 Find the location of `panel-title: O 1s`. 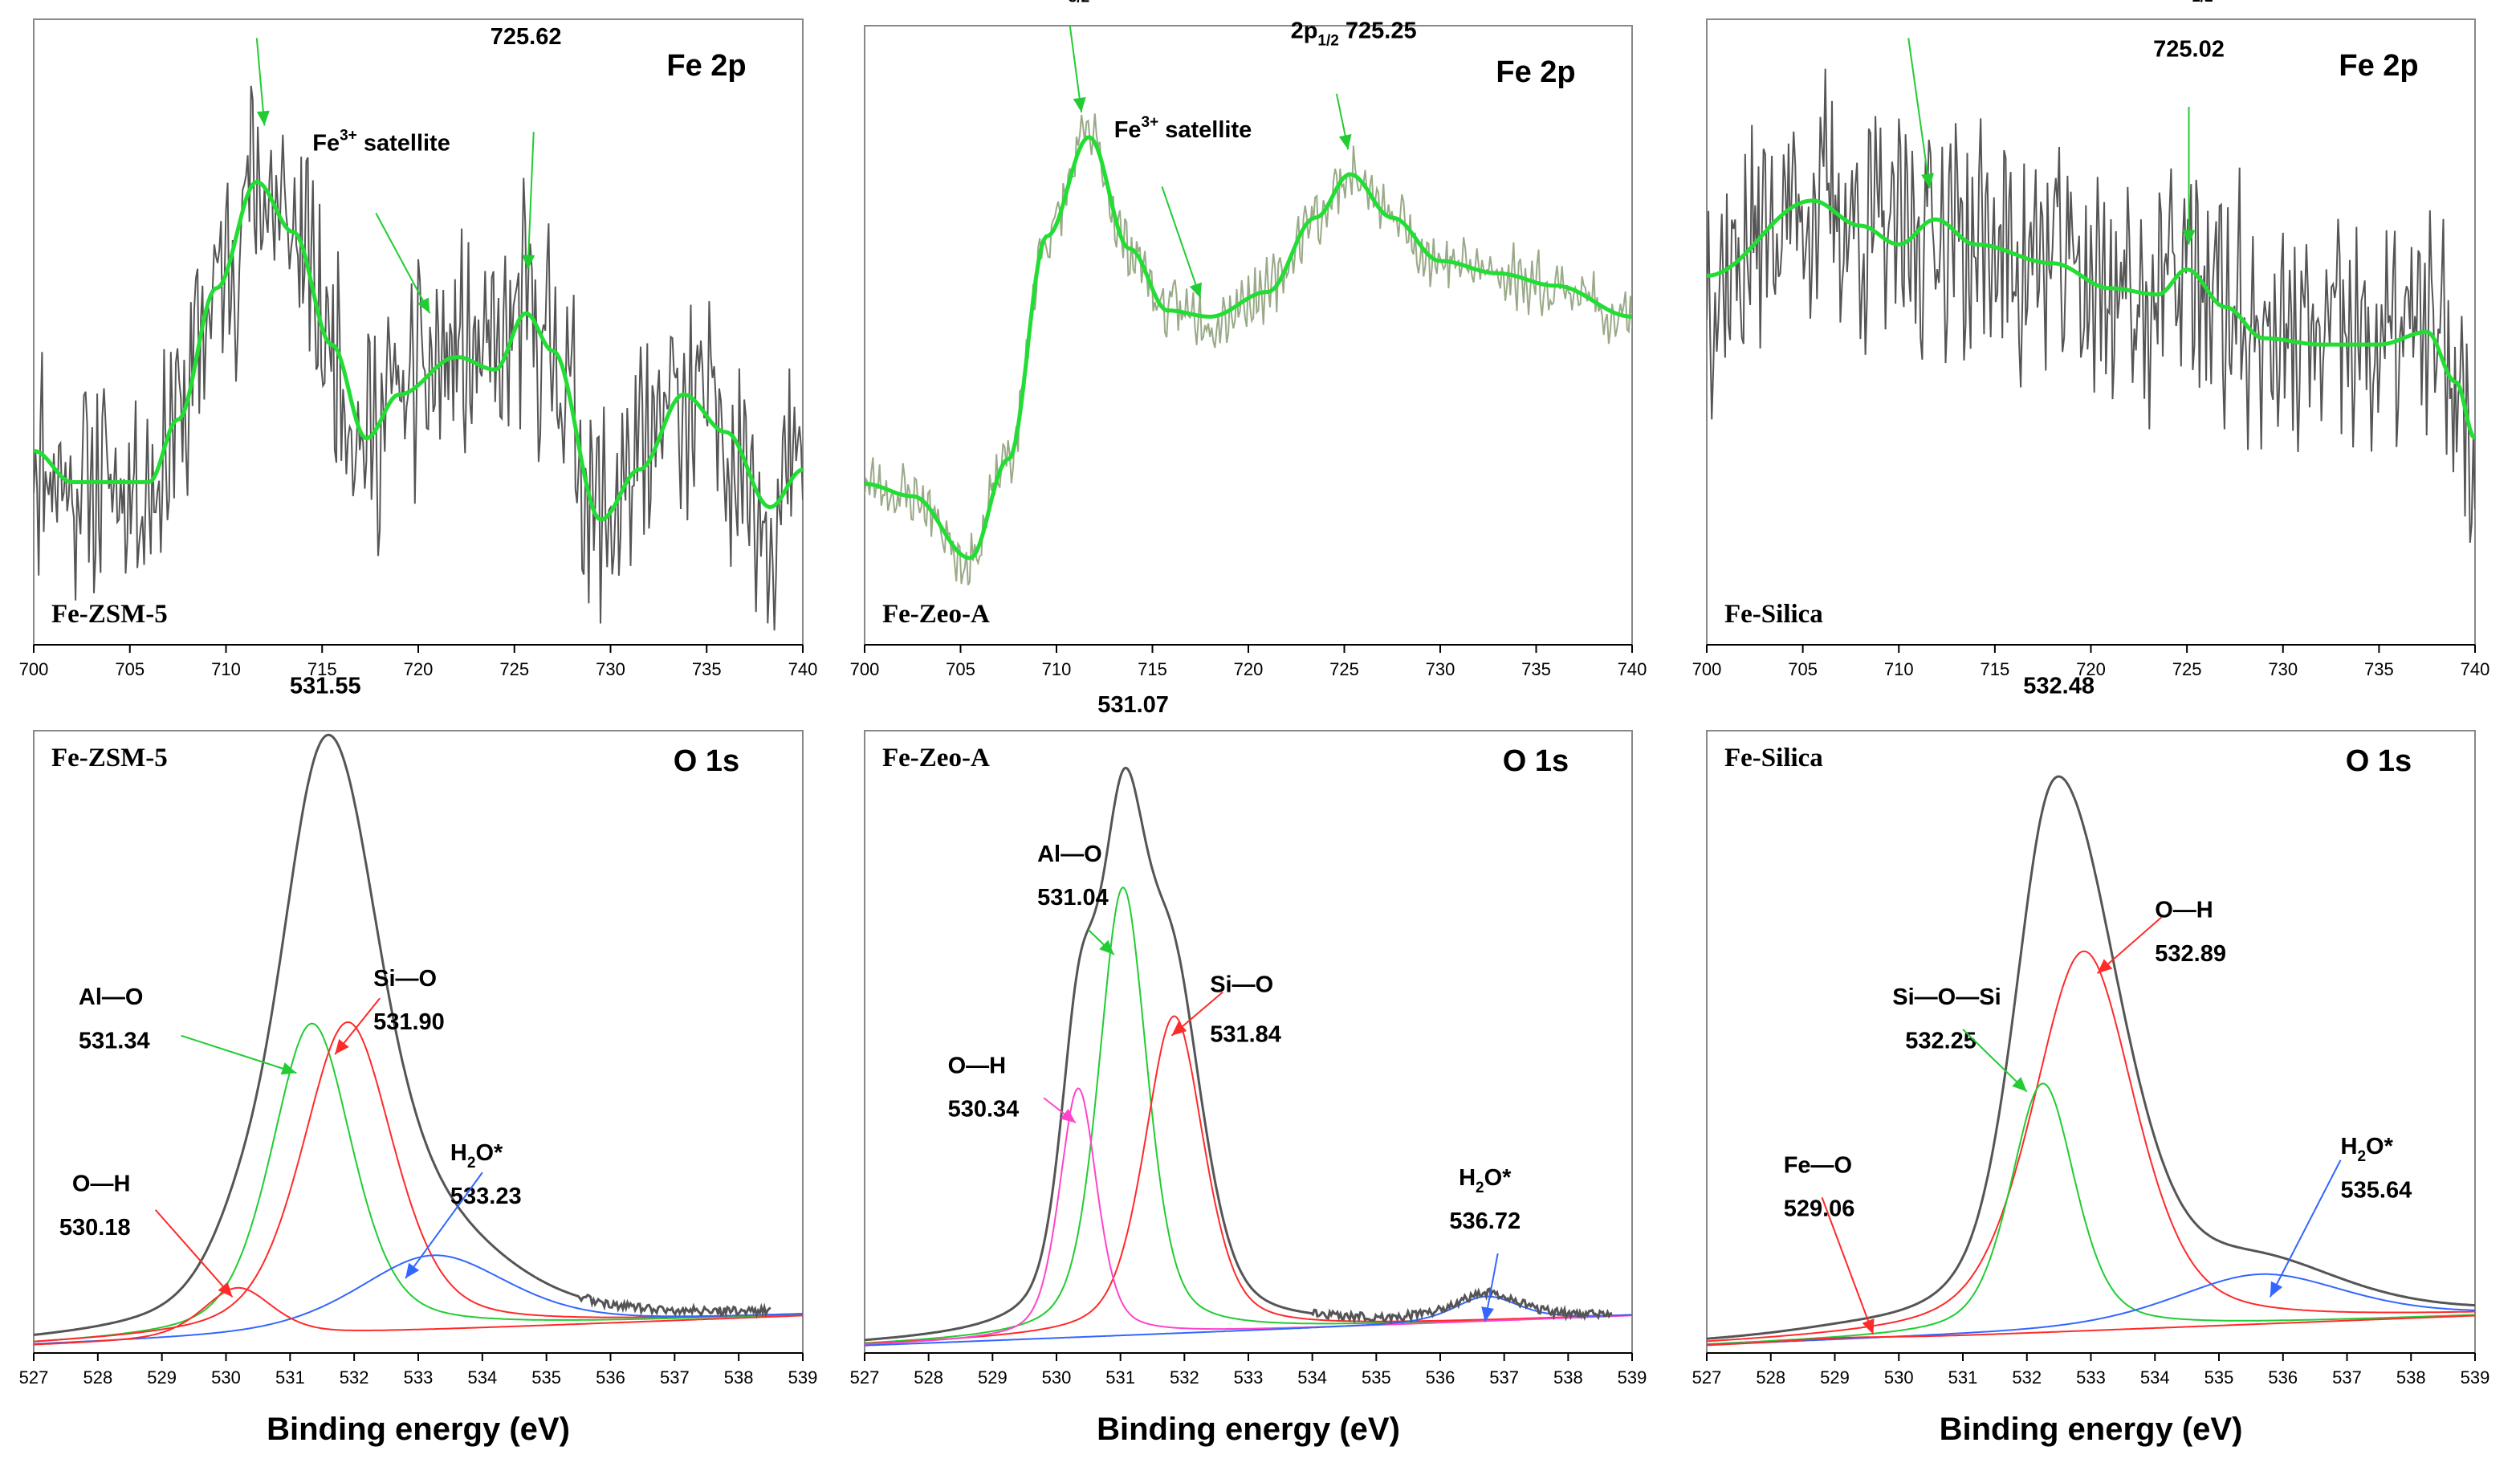

panel-title: O 1s is located at coordinates (1536, 761).